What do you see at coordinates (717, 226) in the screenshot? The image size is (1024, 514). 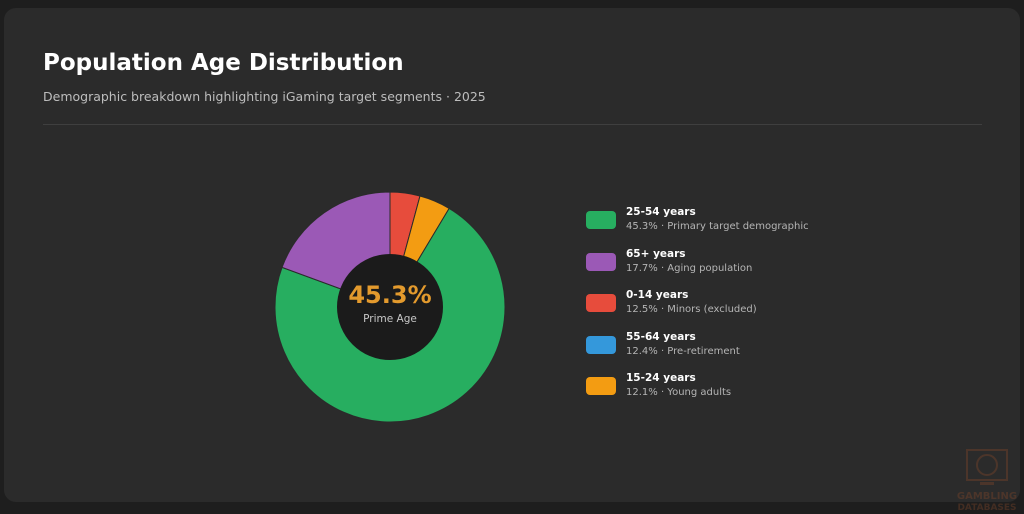 I see `legend-description: 45.3% · Primary target demographic` at bounding box center [717, 226].